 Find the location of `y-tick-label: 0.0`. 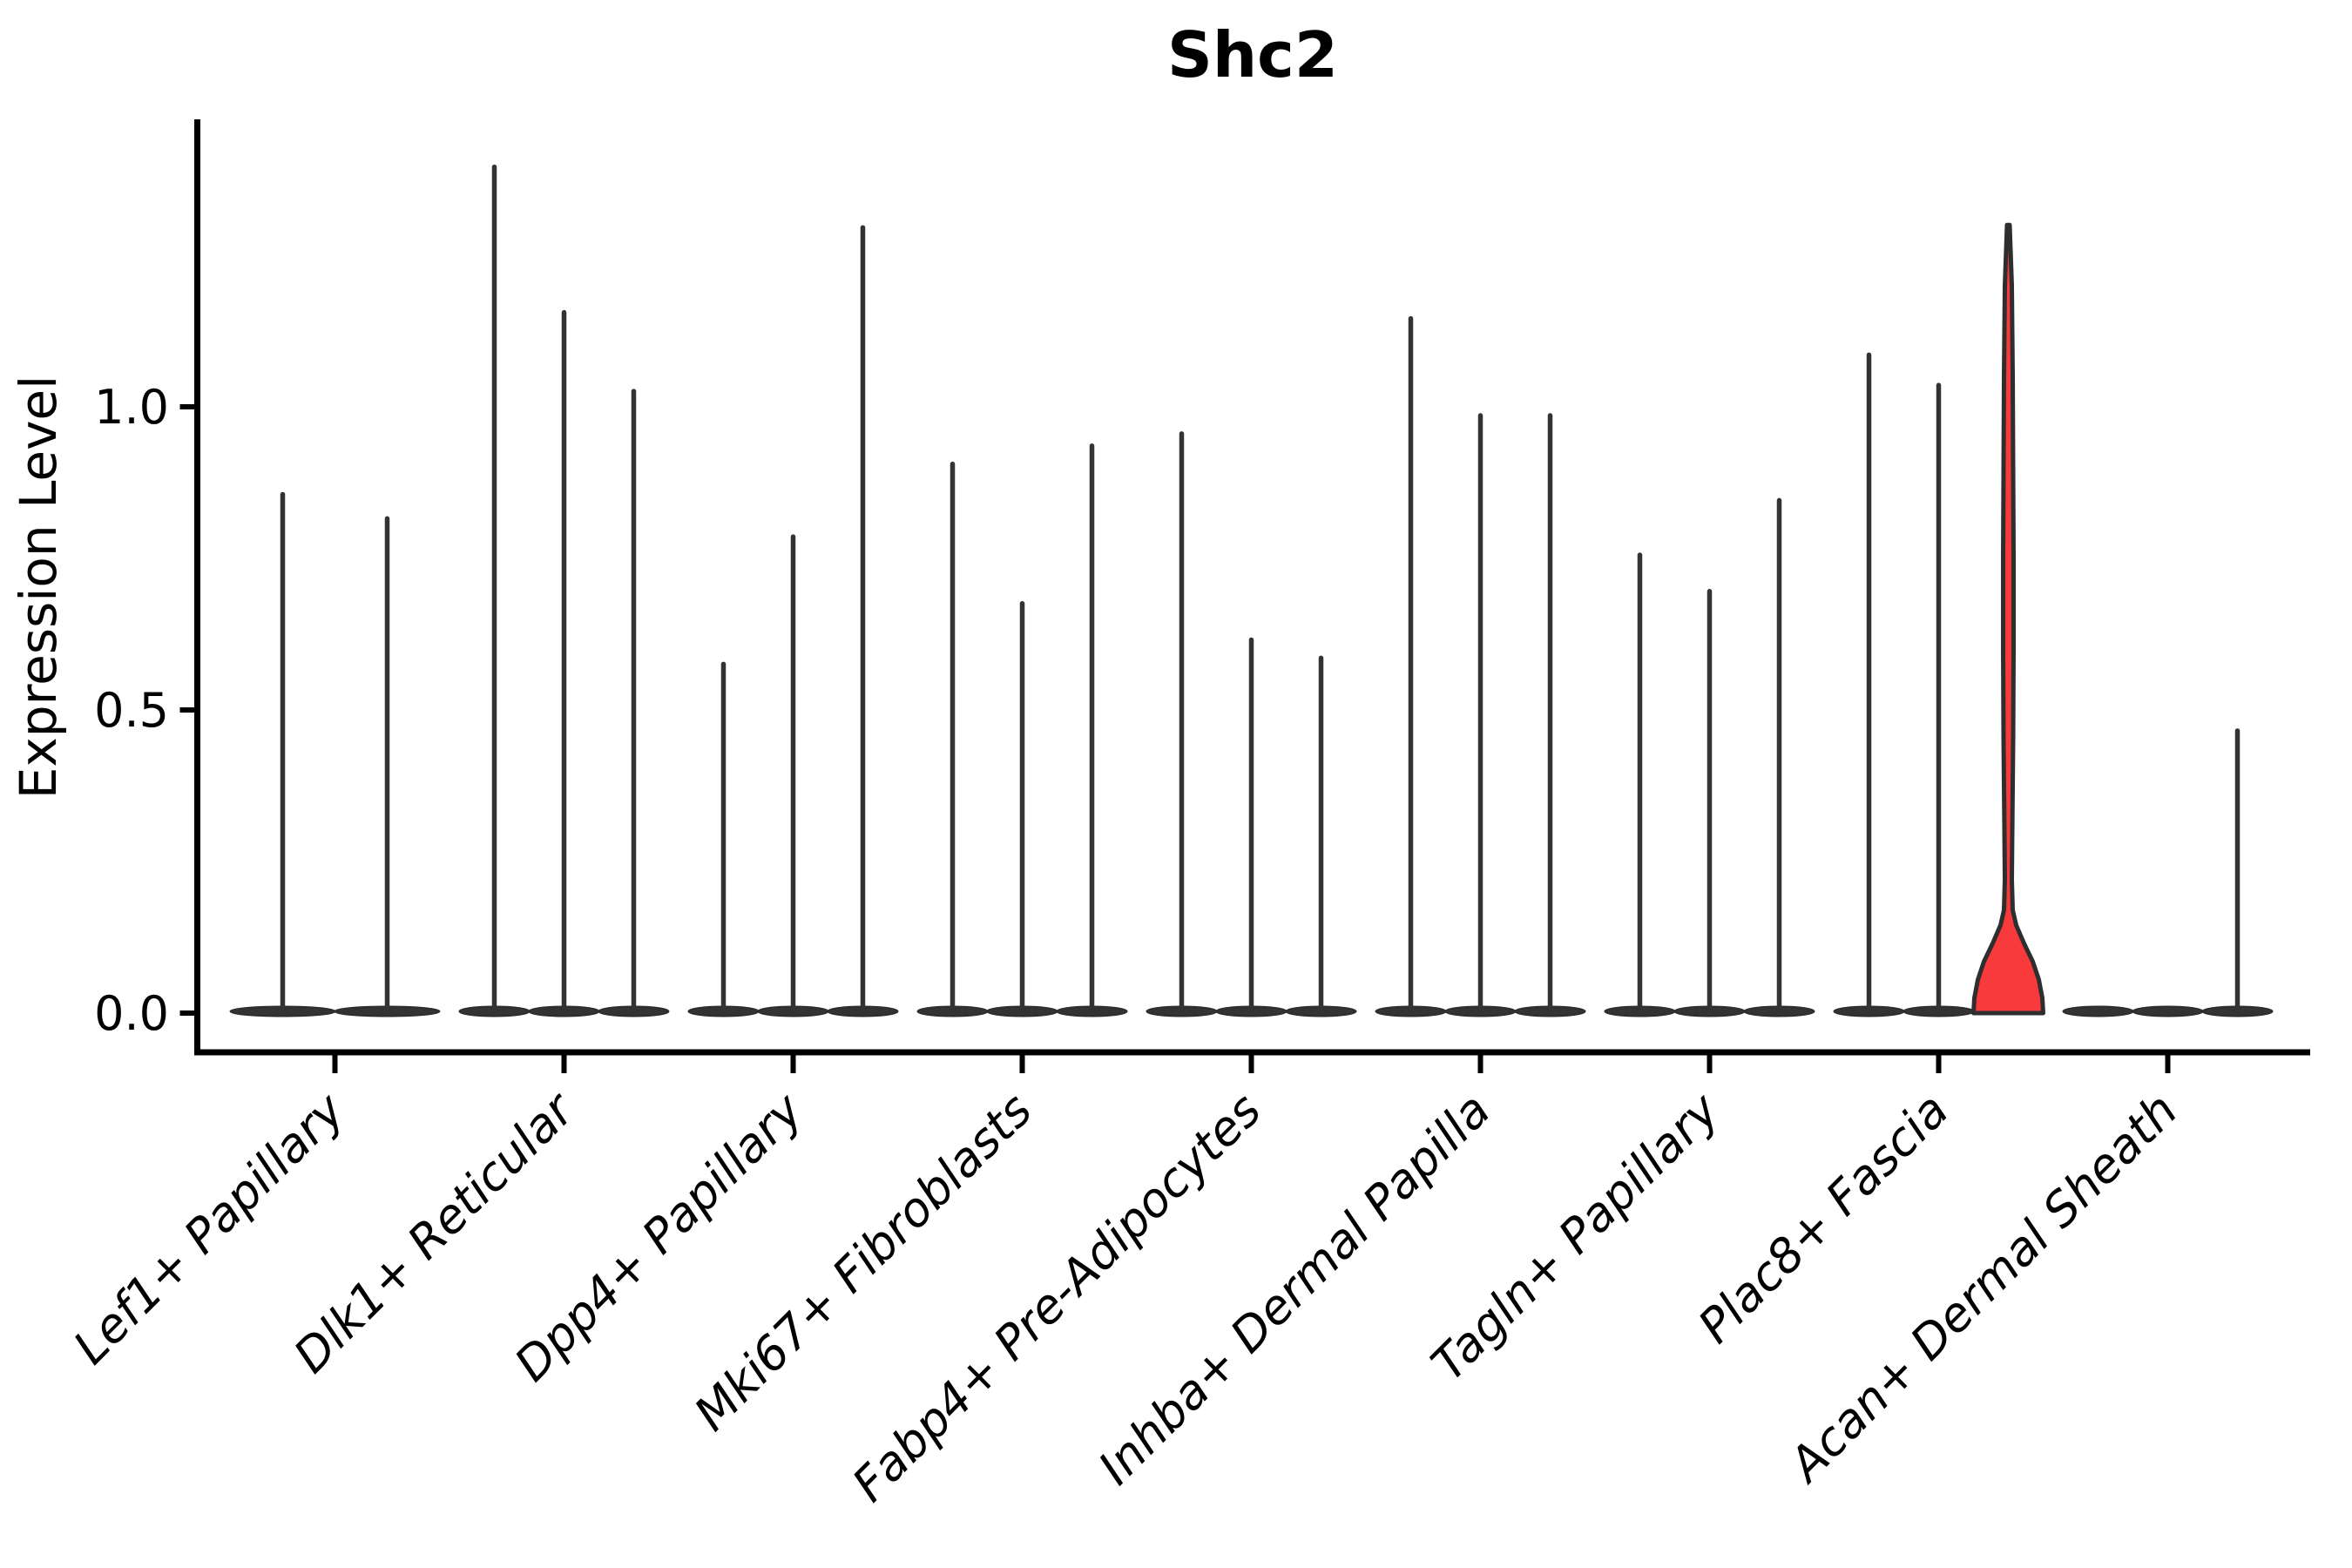

y-tick-label: 0.0 is located at coordinates (131, 1014).